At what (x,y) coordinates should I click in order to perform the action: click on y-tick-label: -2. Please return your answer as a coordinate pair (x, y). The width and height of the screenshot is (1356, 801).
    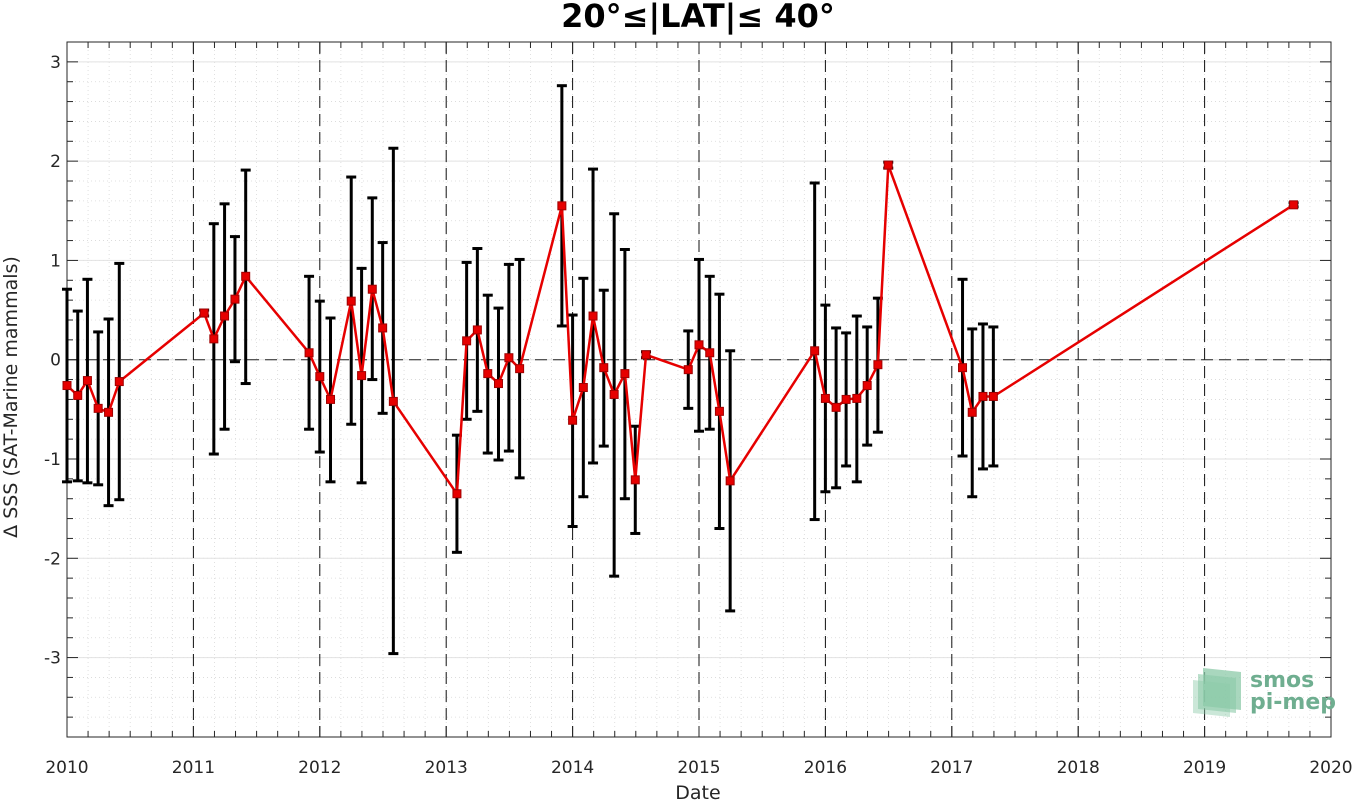
    Looking at the image, I should click on (52, 559).